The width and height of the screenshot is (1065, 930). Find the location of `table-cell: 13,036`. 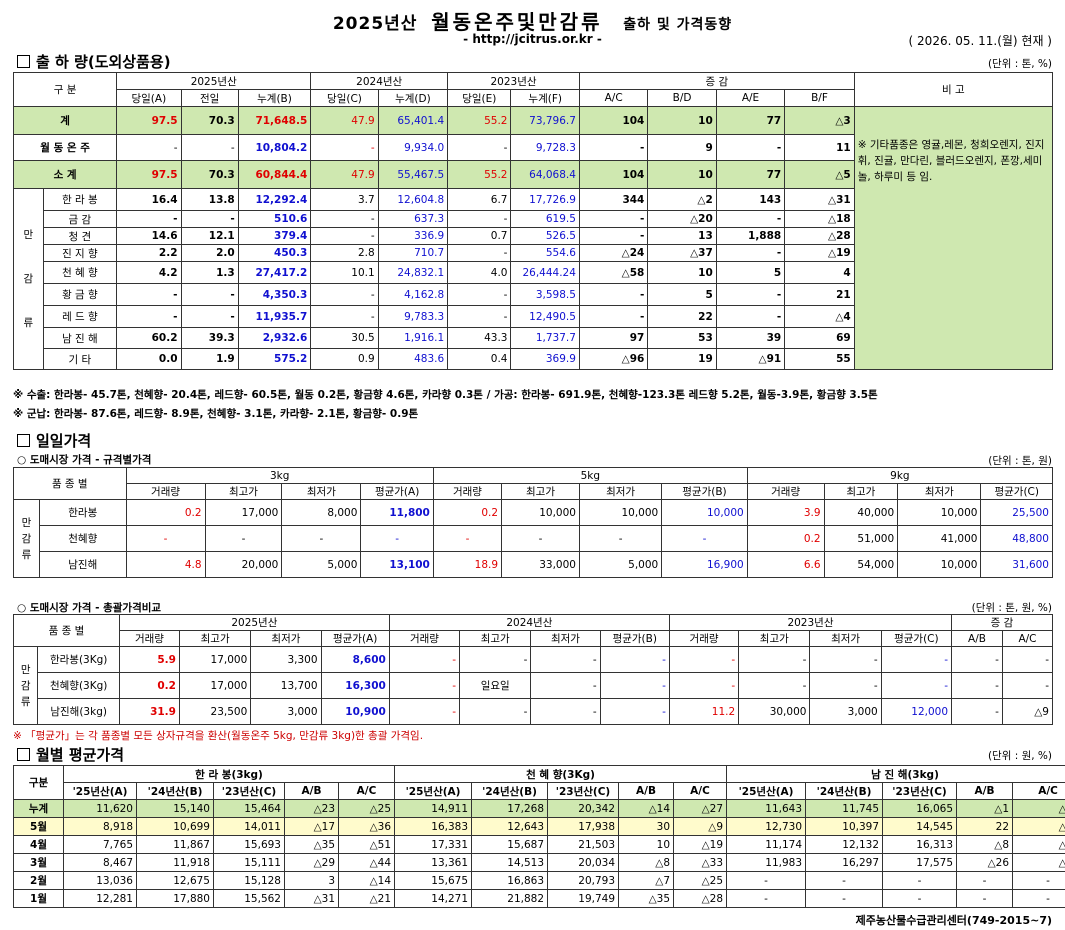

table-cell: 13,036 is located at coordinates (100, 880).